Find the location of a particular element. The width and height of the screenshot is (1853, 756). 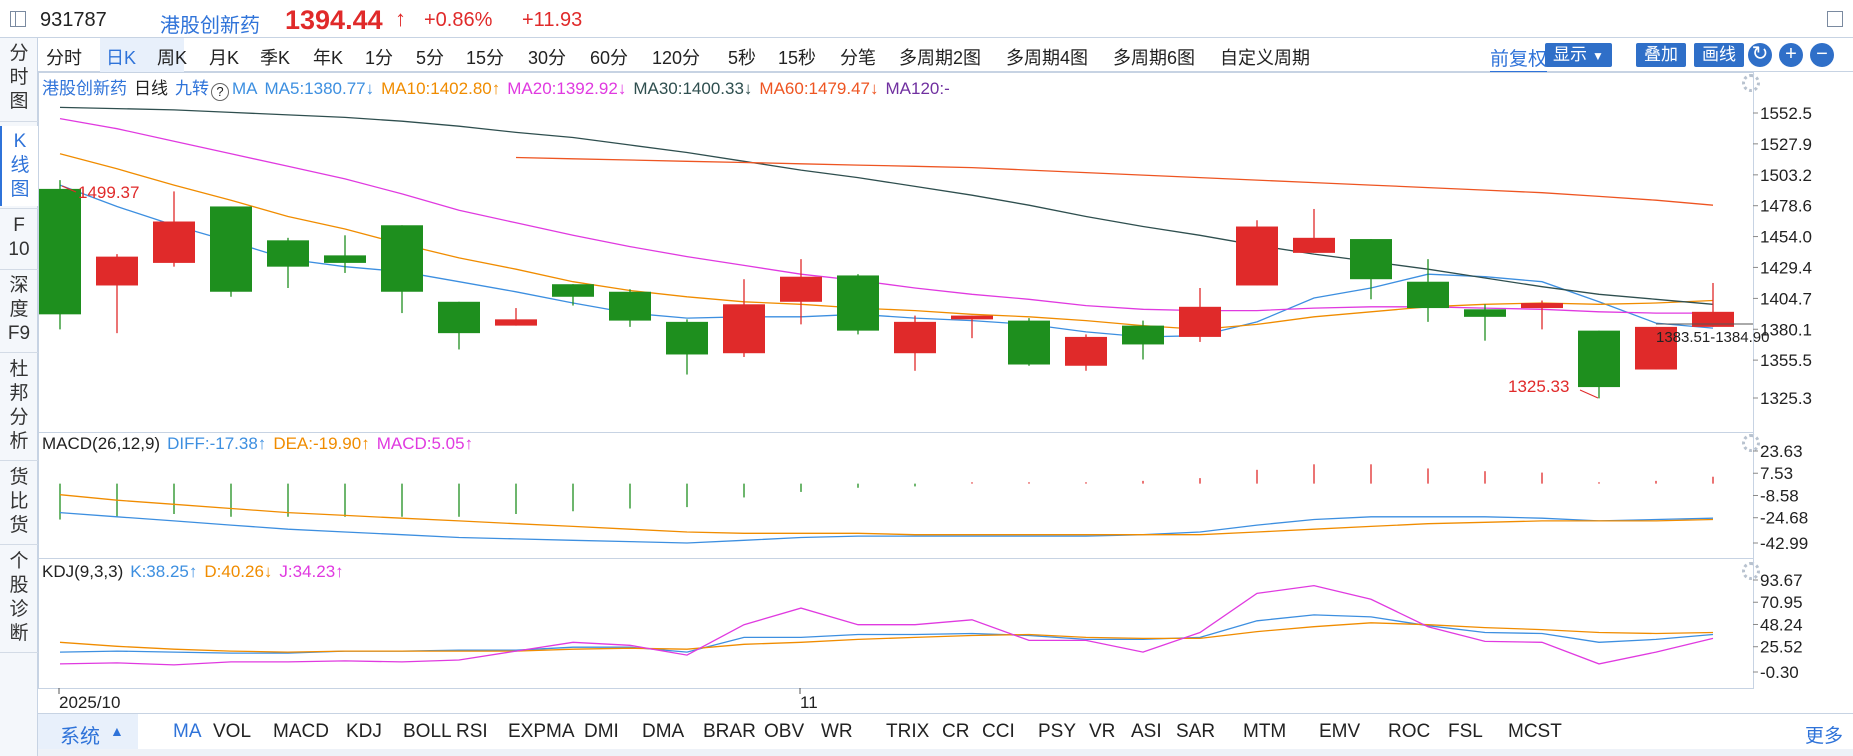

system-tab is located at coordinates (88, 732).